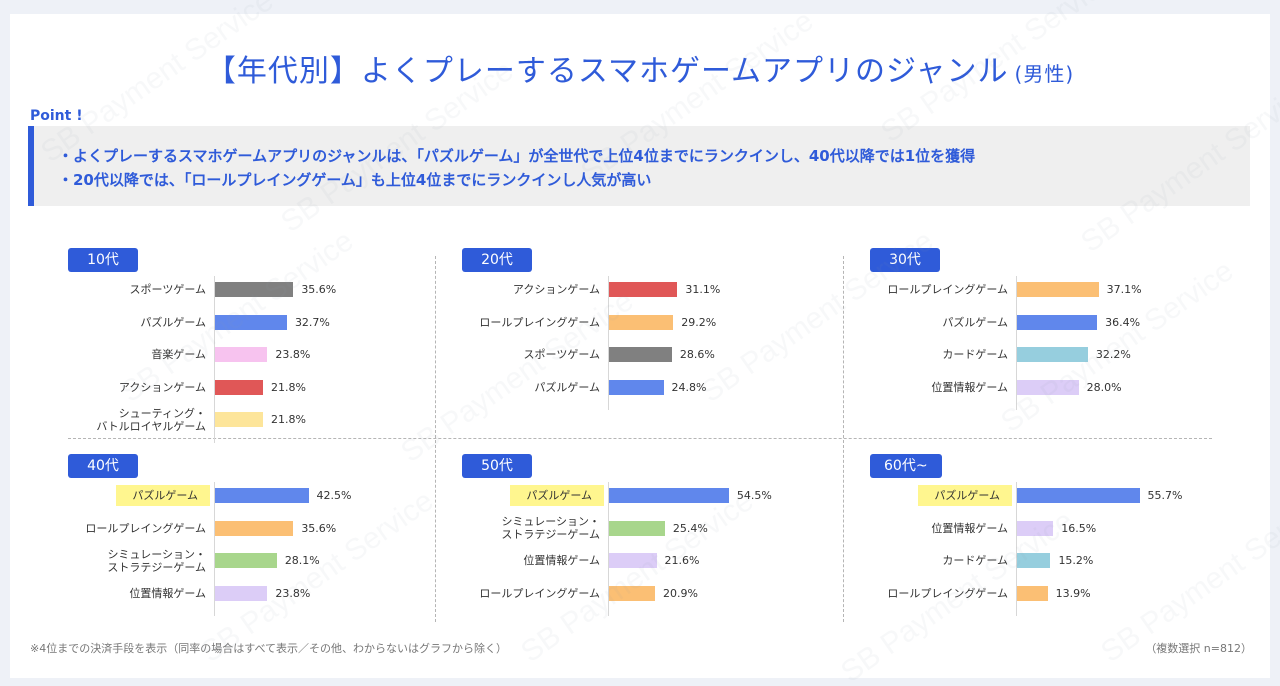  Describe the element at coordinates (1079, 528) in the screenshot. I see `value-label: 16.5%` at that location.